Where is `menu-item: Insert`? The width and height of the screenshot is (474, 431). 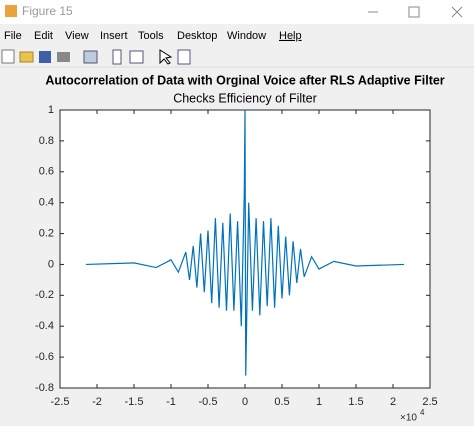 menu-item: Insert is located at coordinates (114, 36).